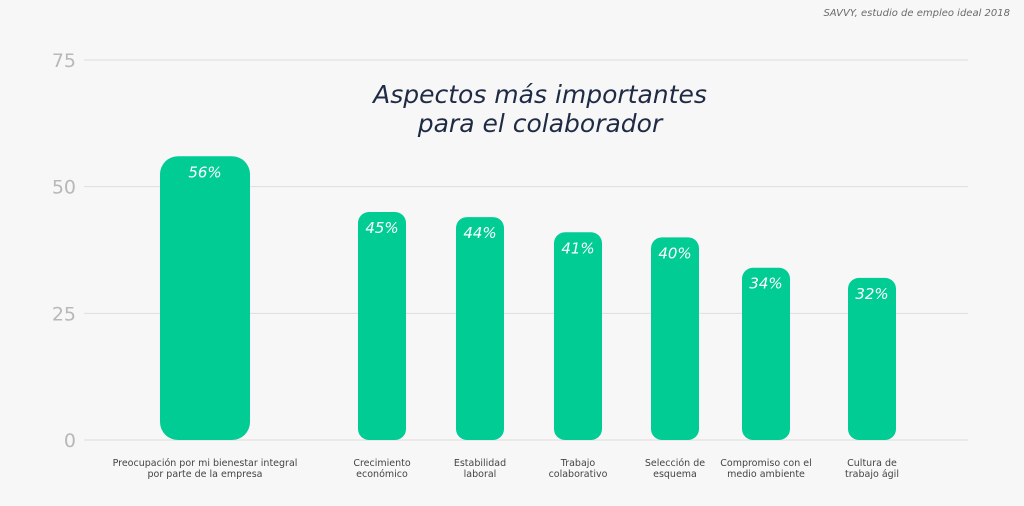 The image size is (1024, 506). Describe the element at coordinates (916, 13) in the screenshot. I see `source-note: SAVVY, estudio de empleo ideal 2018` at that location.